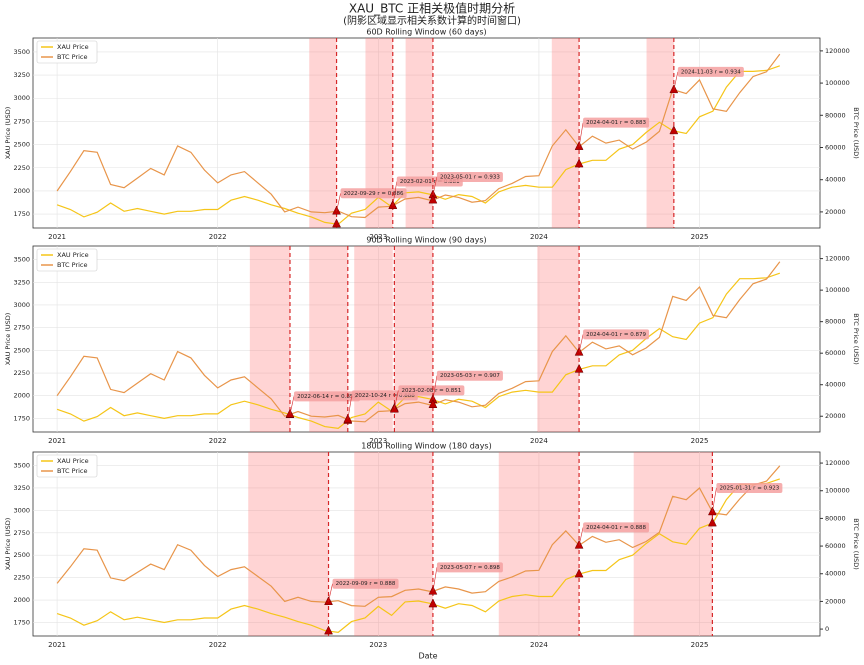 This screenshot has width=864, height=665. I want to click on y2-tick-label: 120000, so click(837, 463).